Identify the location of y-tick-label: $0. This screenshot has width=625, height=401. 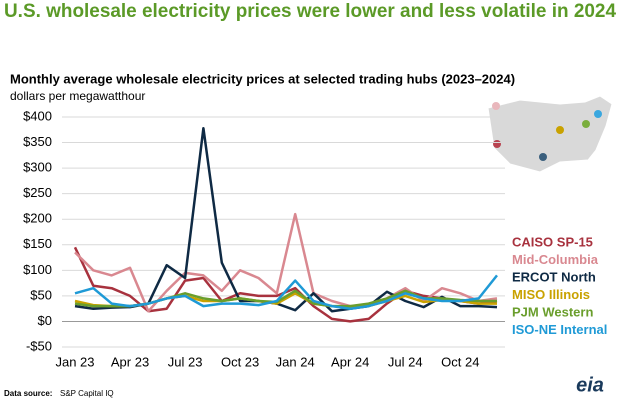
(45, 320).